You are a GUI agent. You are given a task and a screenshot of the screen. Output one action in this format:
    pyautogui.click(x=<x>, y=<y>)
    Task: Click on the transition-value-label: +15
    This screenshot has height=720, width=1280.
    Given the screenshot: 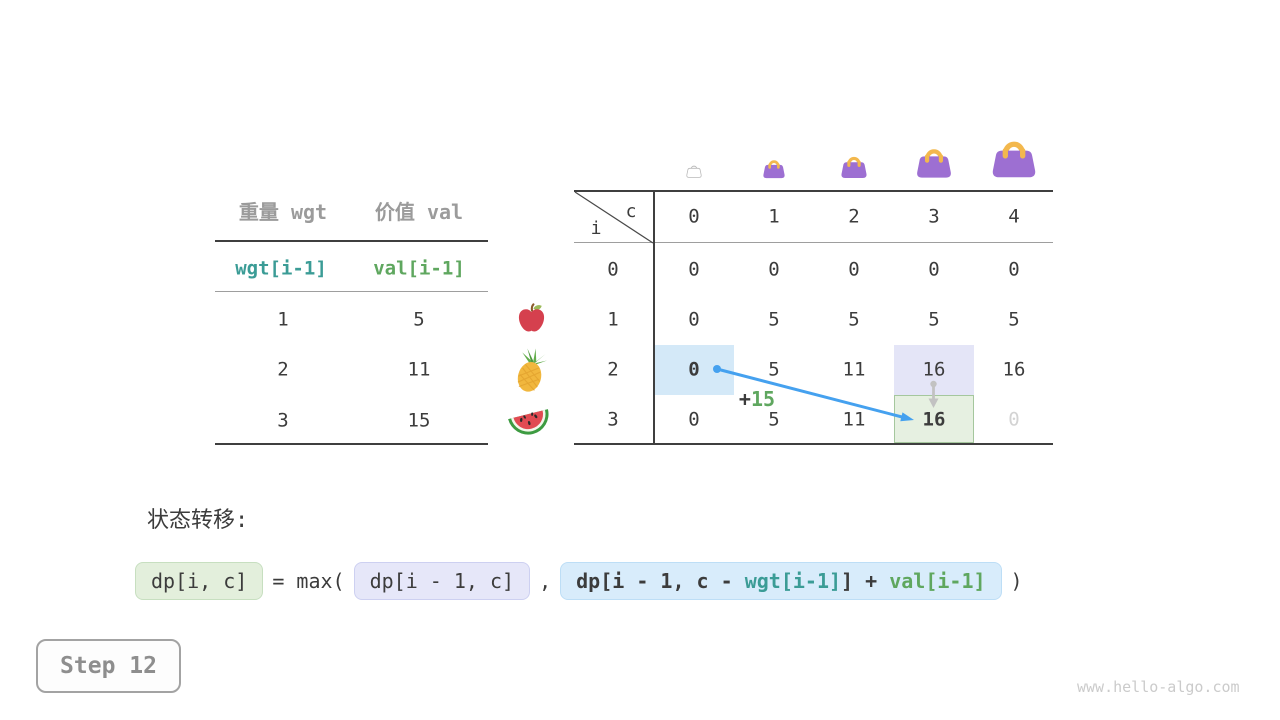 What is the action you would take?
    pyautogui.click(x=757, y=399)
    